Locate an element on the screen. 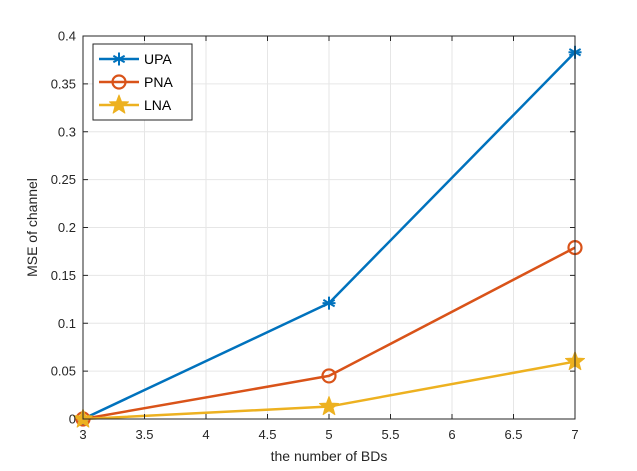  legend: UPA PNA LNA is located at coordinates (142, 82).